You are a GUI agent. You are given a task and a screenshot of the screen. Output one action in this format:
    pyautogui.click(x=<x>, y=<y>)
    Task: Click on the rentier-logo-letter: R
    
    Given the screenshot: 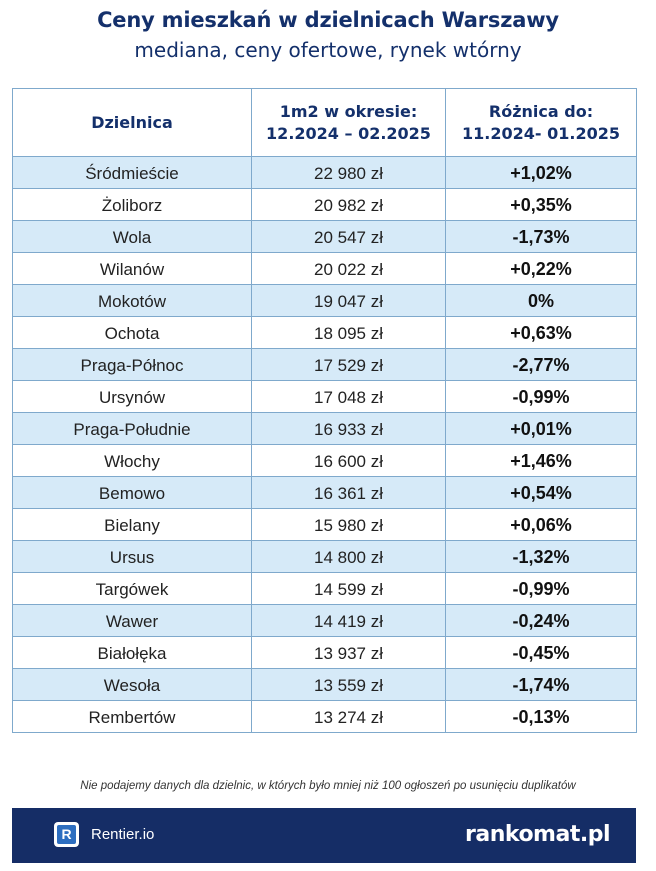 What is the action you would take?
    pyautogui.click(x=66, y=834)
    